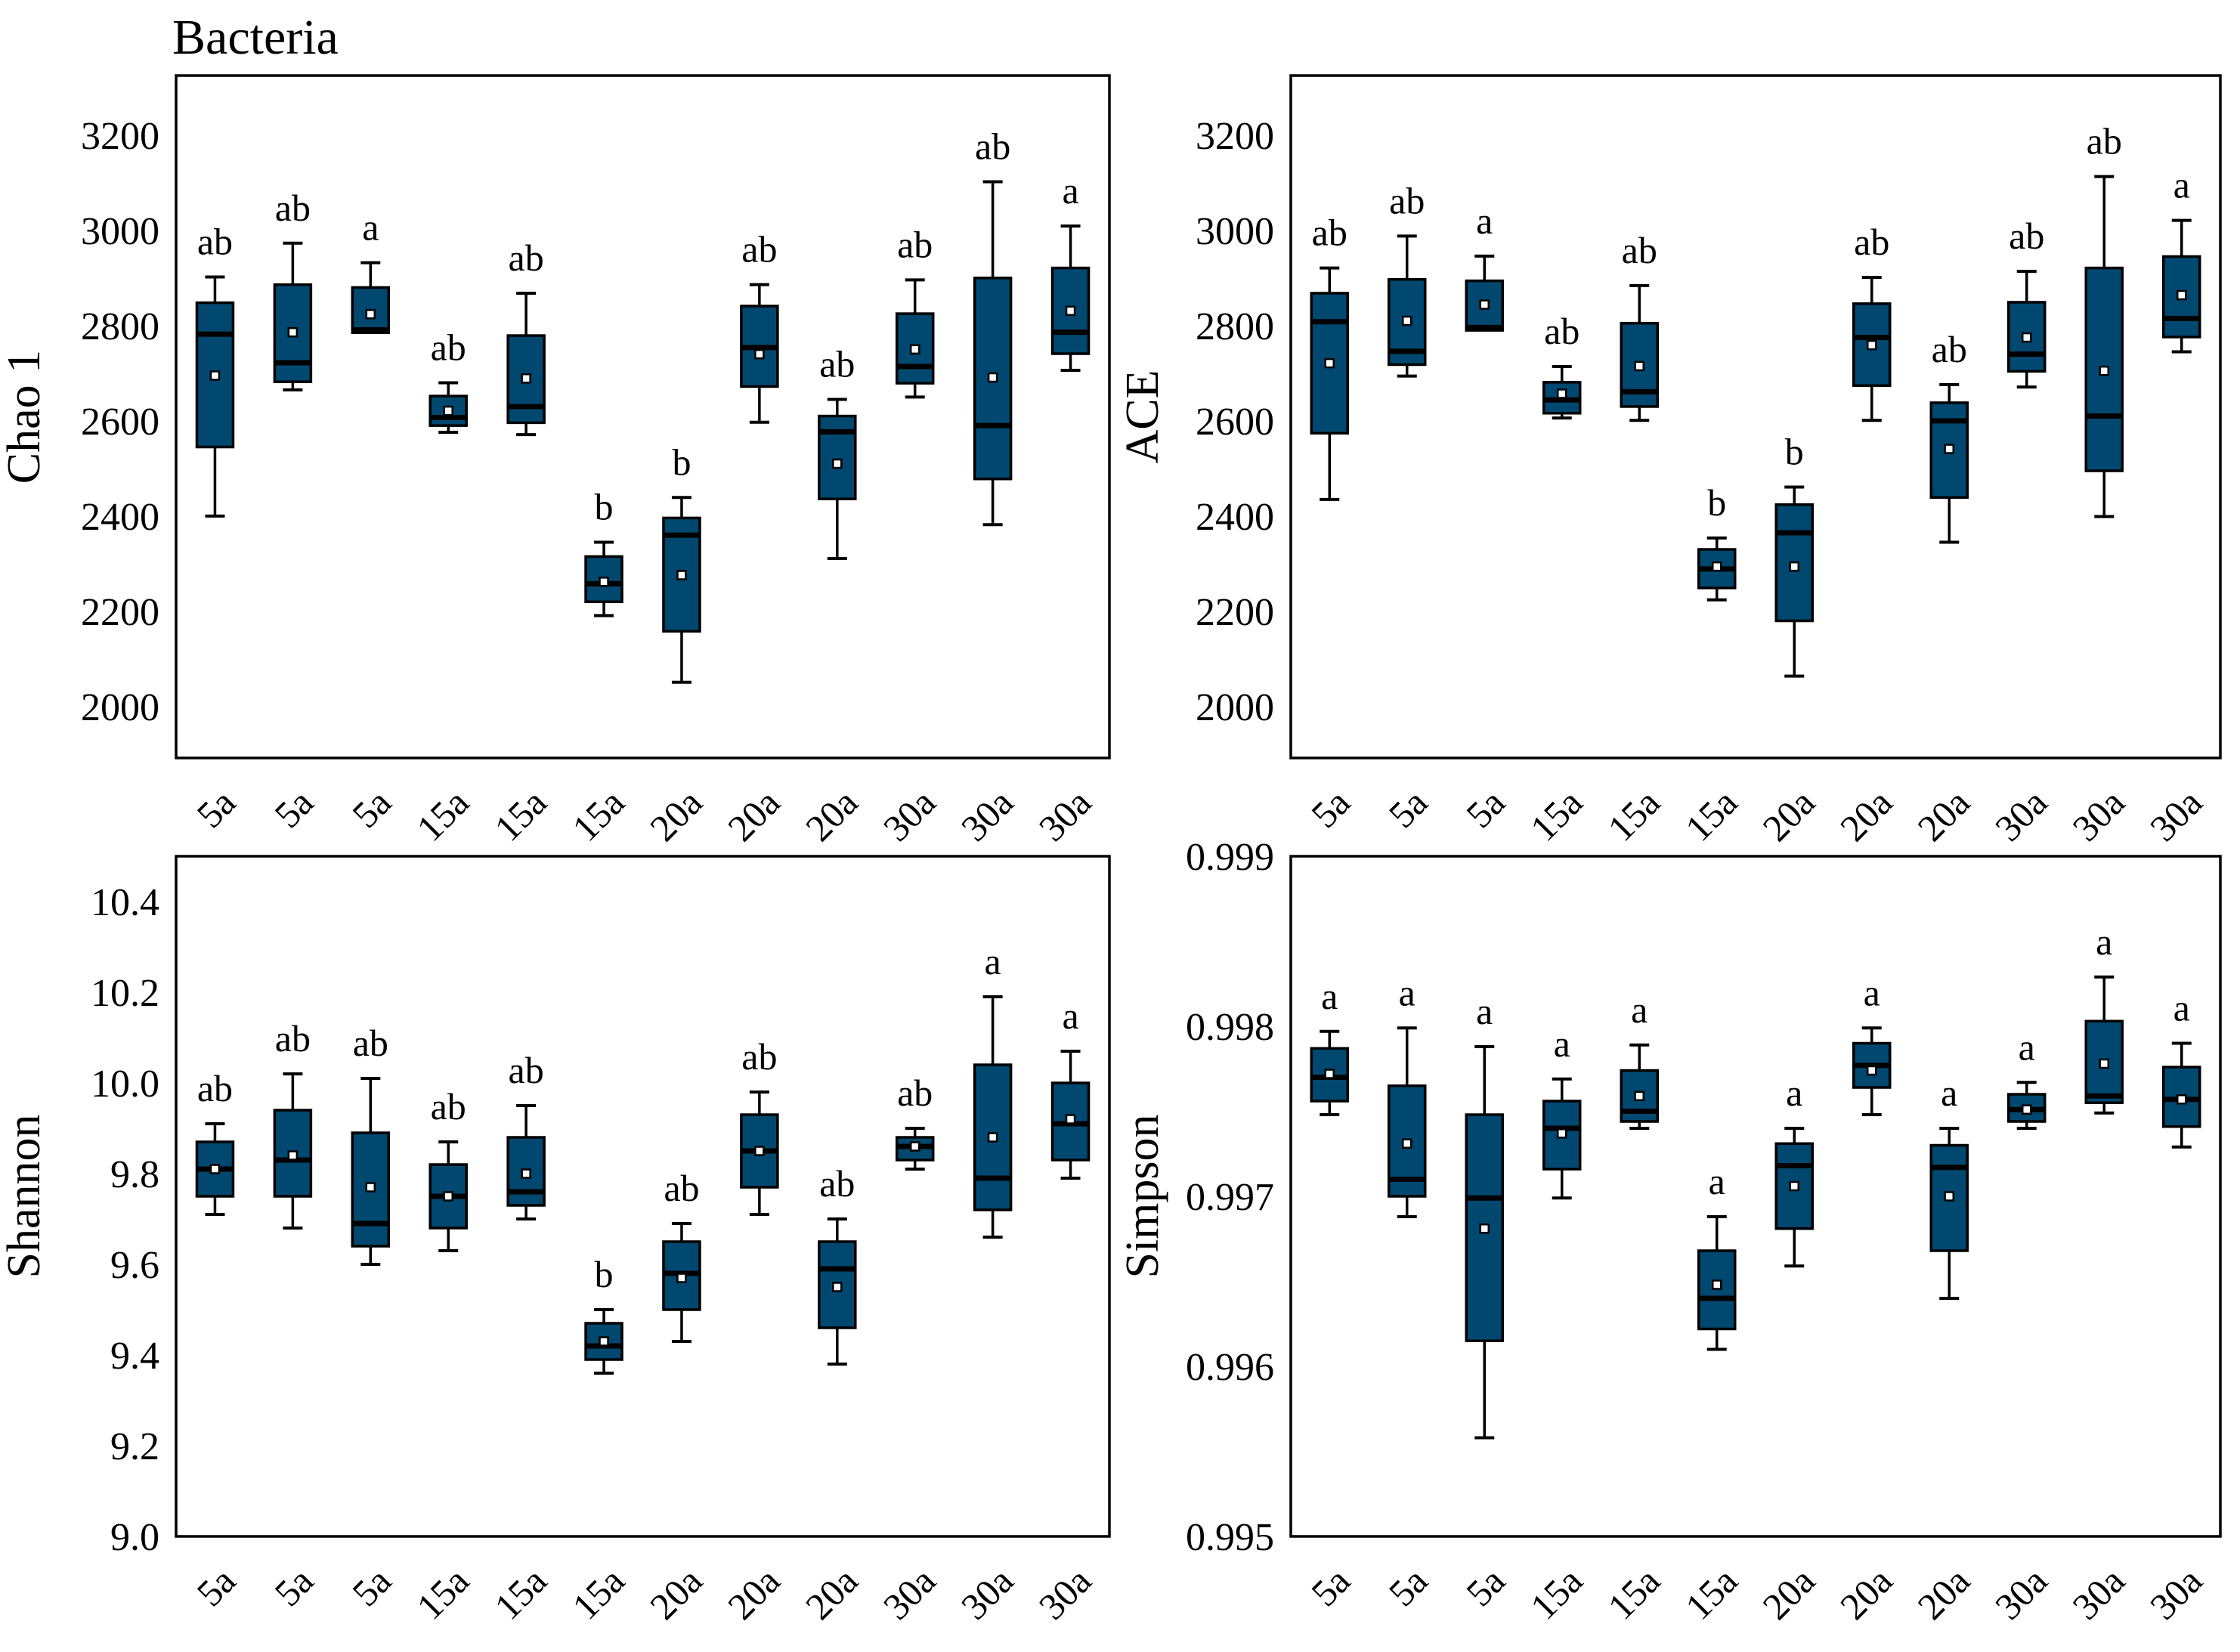 This screenshot has height=1652, width=2240. What do you see at coordinates (134, 1265) in the screenshot?
I see `y-tick-label: 9.6` at bounding box center [134, 1265].